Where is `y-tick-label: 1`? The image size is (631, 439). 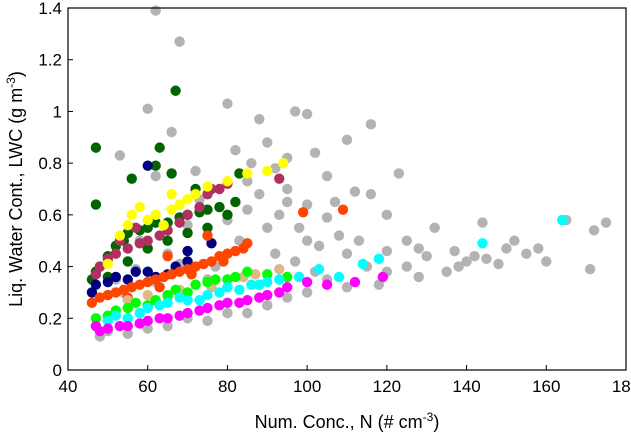 y-tick-label: 1 is located at coordinates (57, 111).